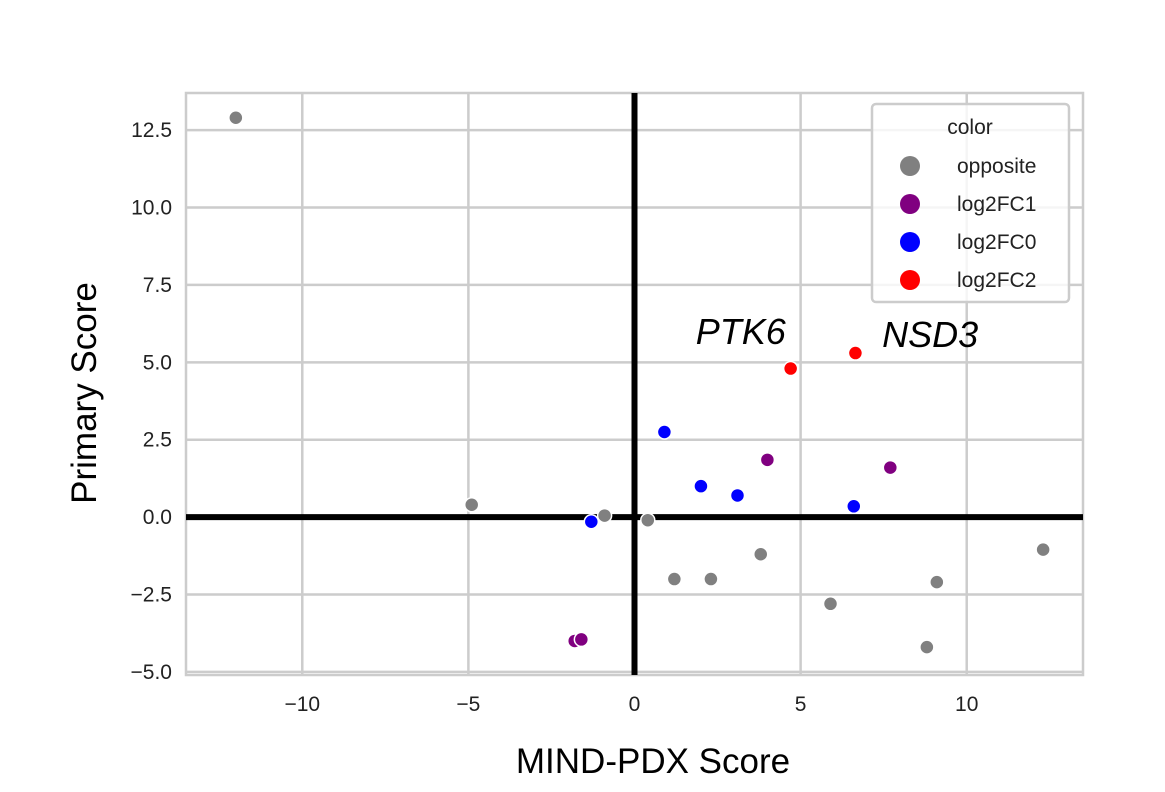  I want to click on x-tick-label: −10, so click(302, 704).